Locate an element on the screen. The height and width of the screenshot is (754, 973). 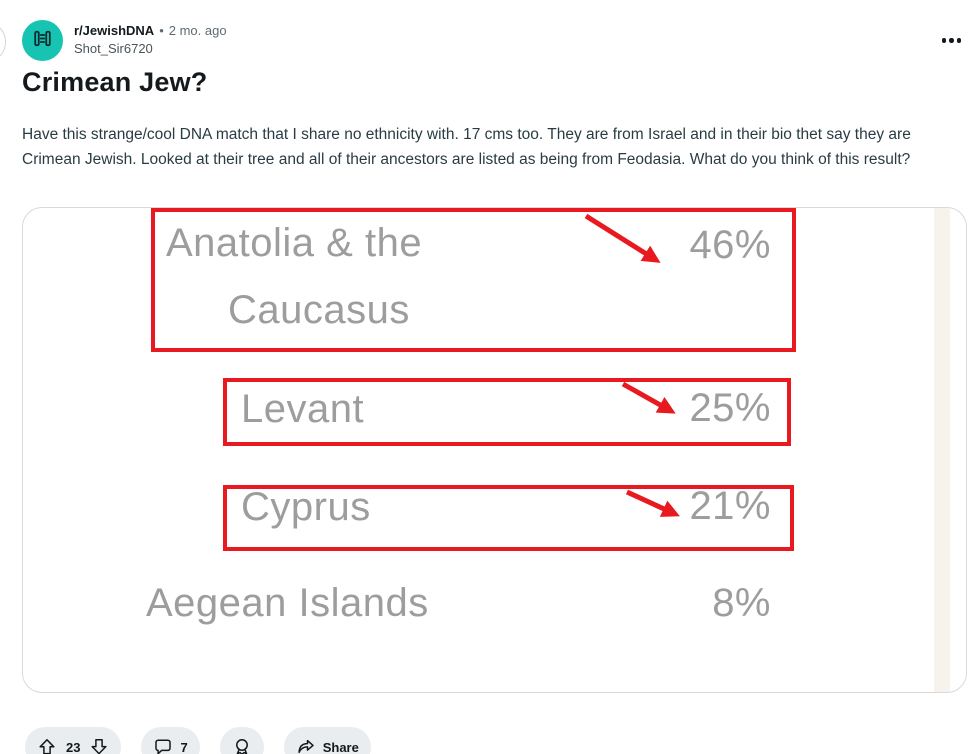
dna-label-anatolia-line1: Anatolia & the is located at coordinates (294, 243).